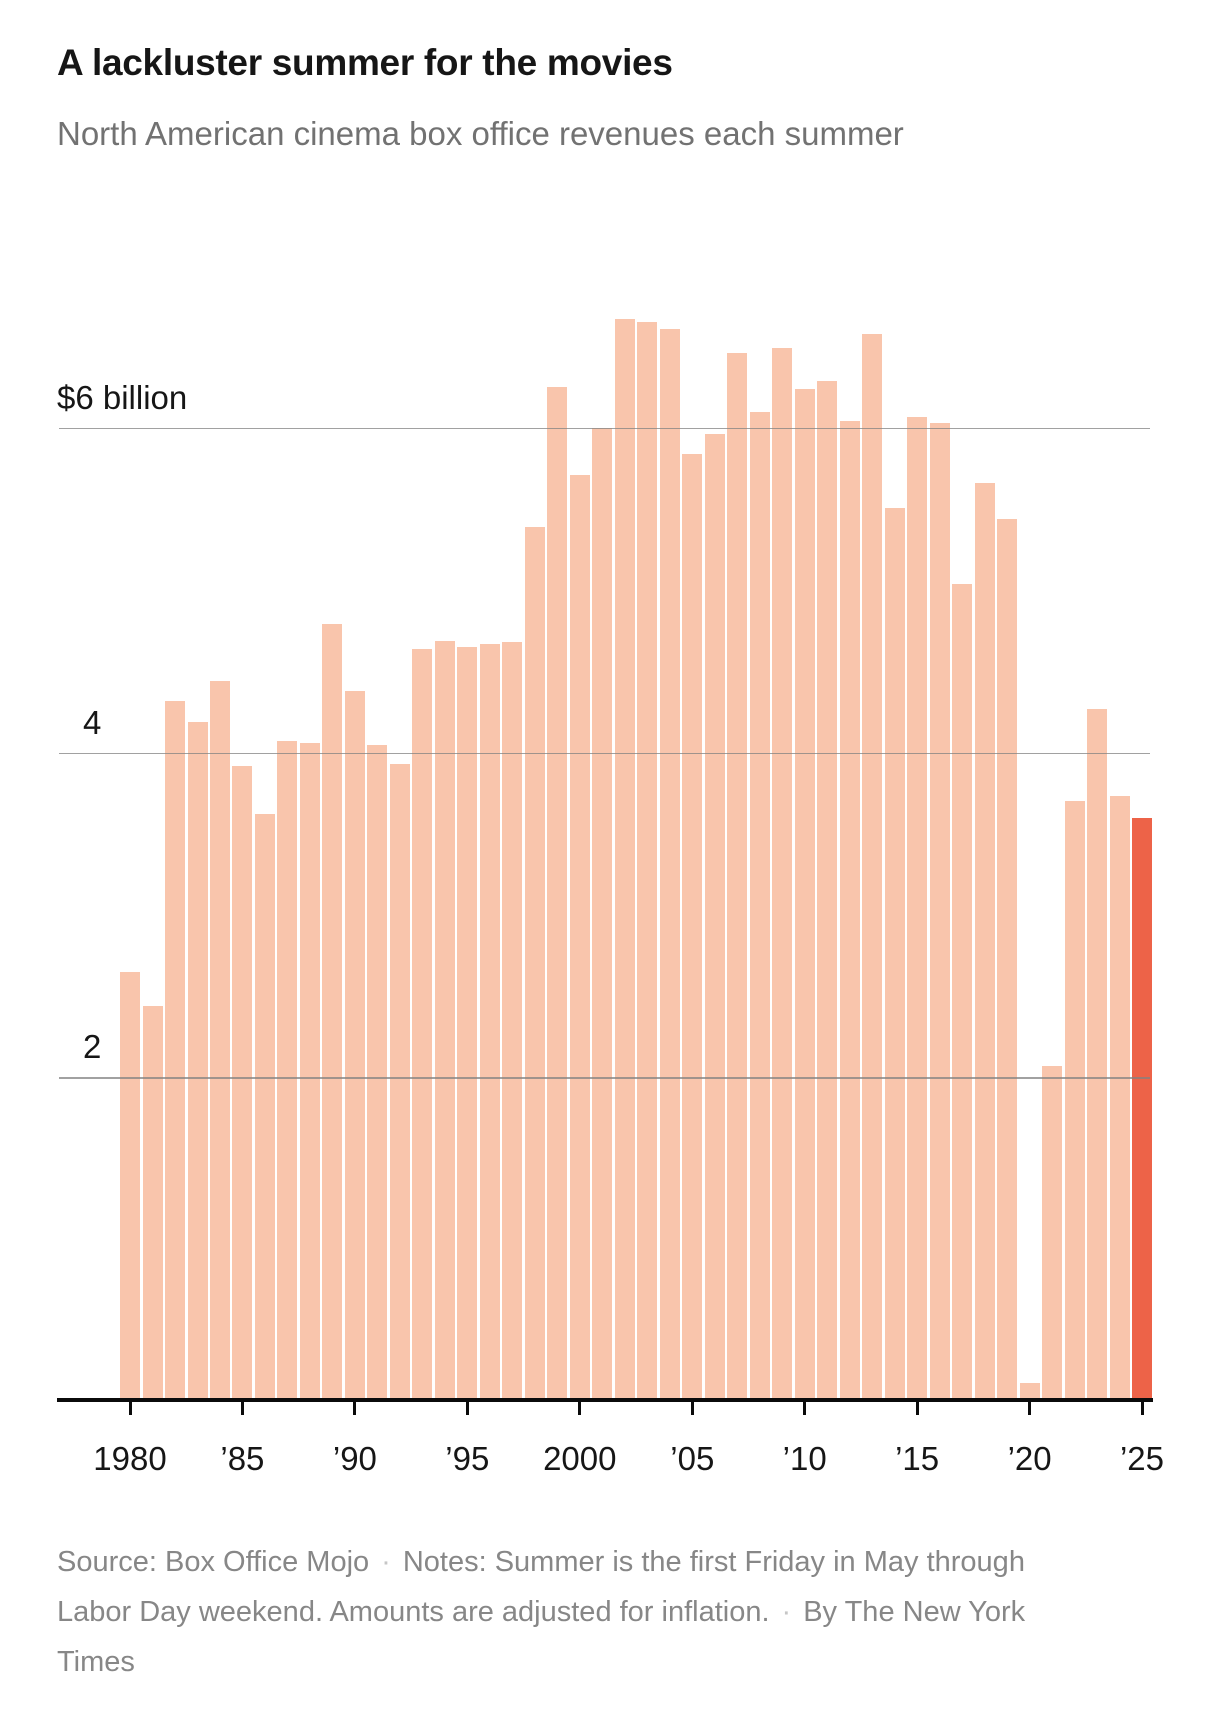 The width and height of the screenshot is (1206, 1709). What do you see at coordinates (759, 906) in the screenshot?
I see `bar-2008` at bounding box center [759, 906].